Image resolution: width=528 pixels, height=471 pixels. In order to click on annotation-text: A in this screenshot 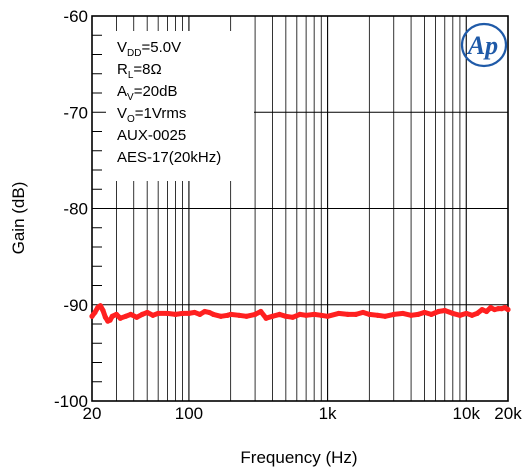, I will do `click(122, 91)`.